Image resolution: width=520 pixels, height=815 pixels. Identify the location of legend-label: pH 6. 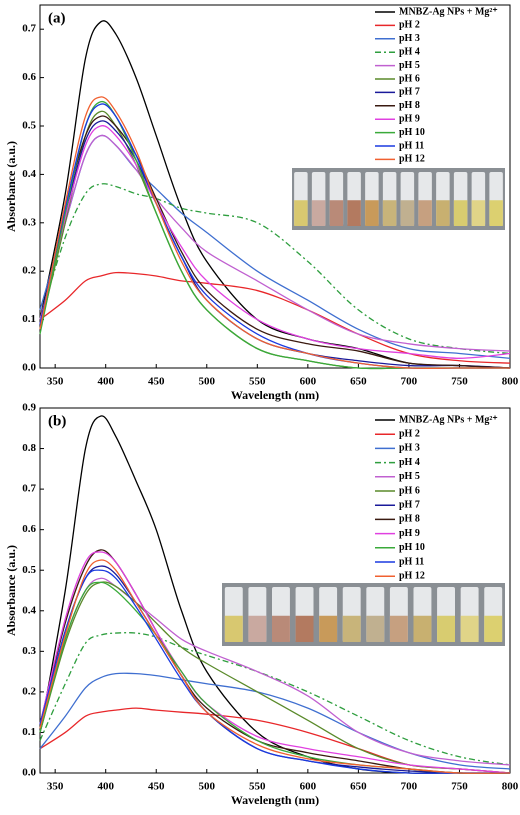
(409, 490).